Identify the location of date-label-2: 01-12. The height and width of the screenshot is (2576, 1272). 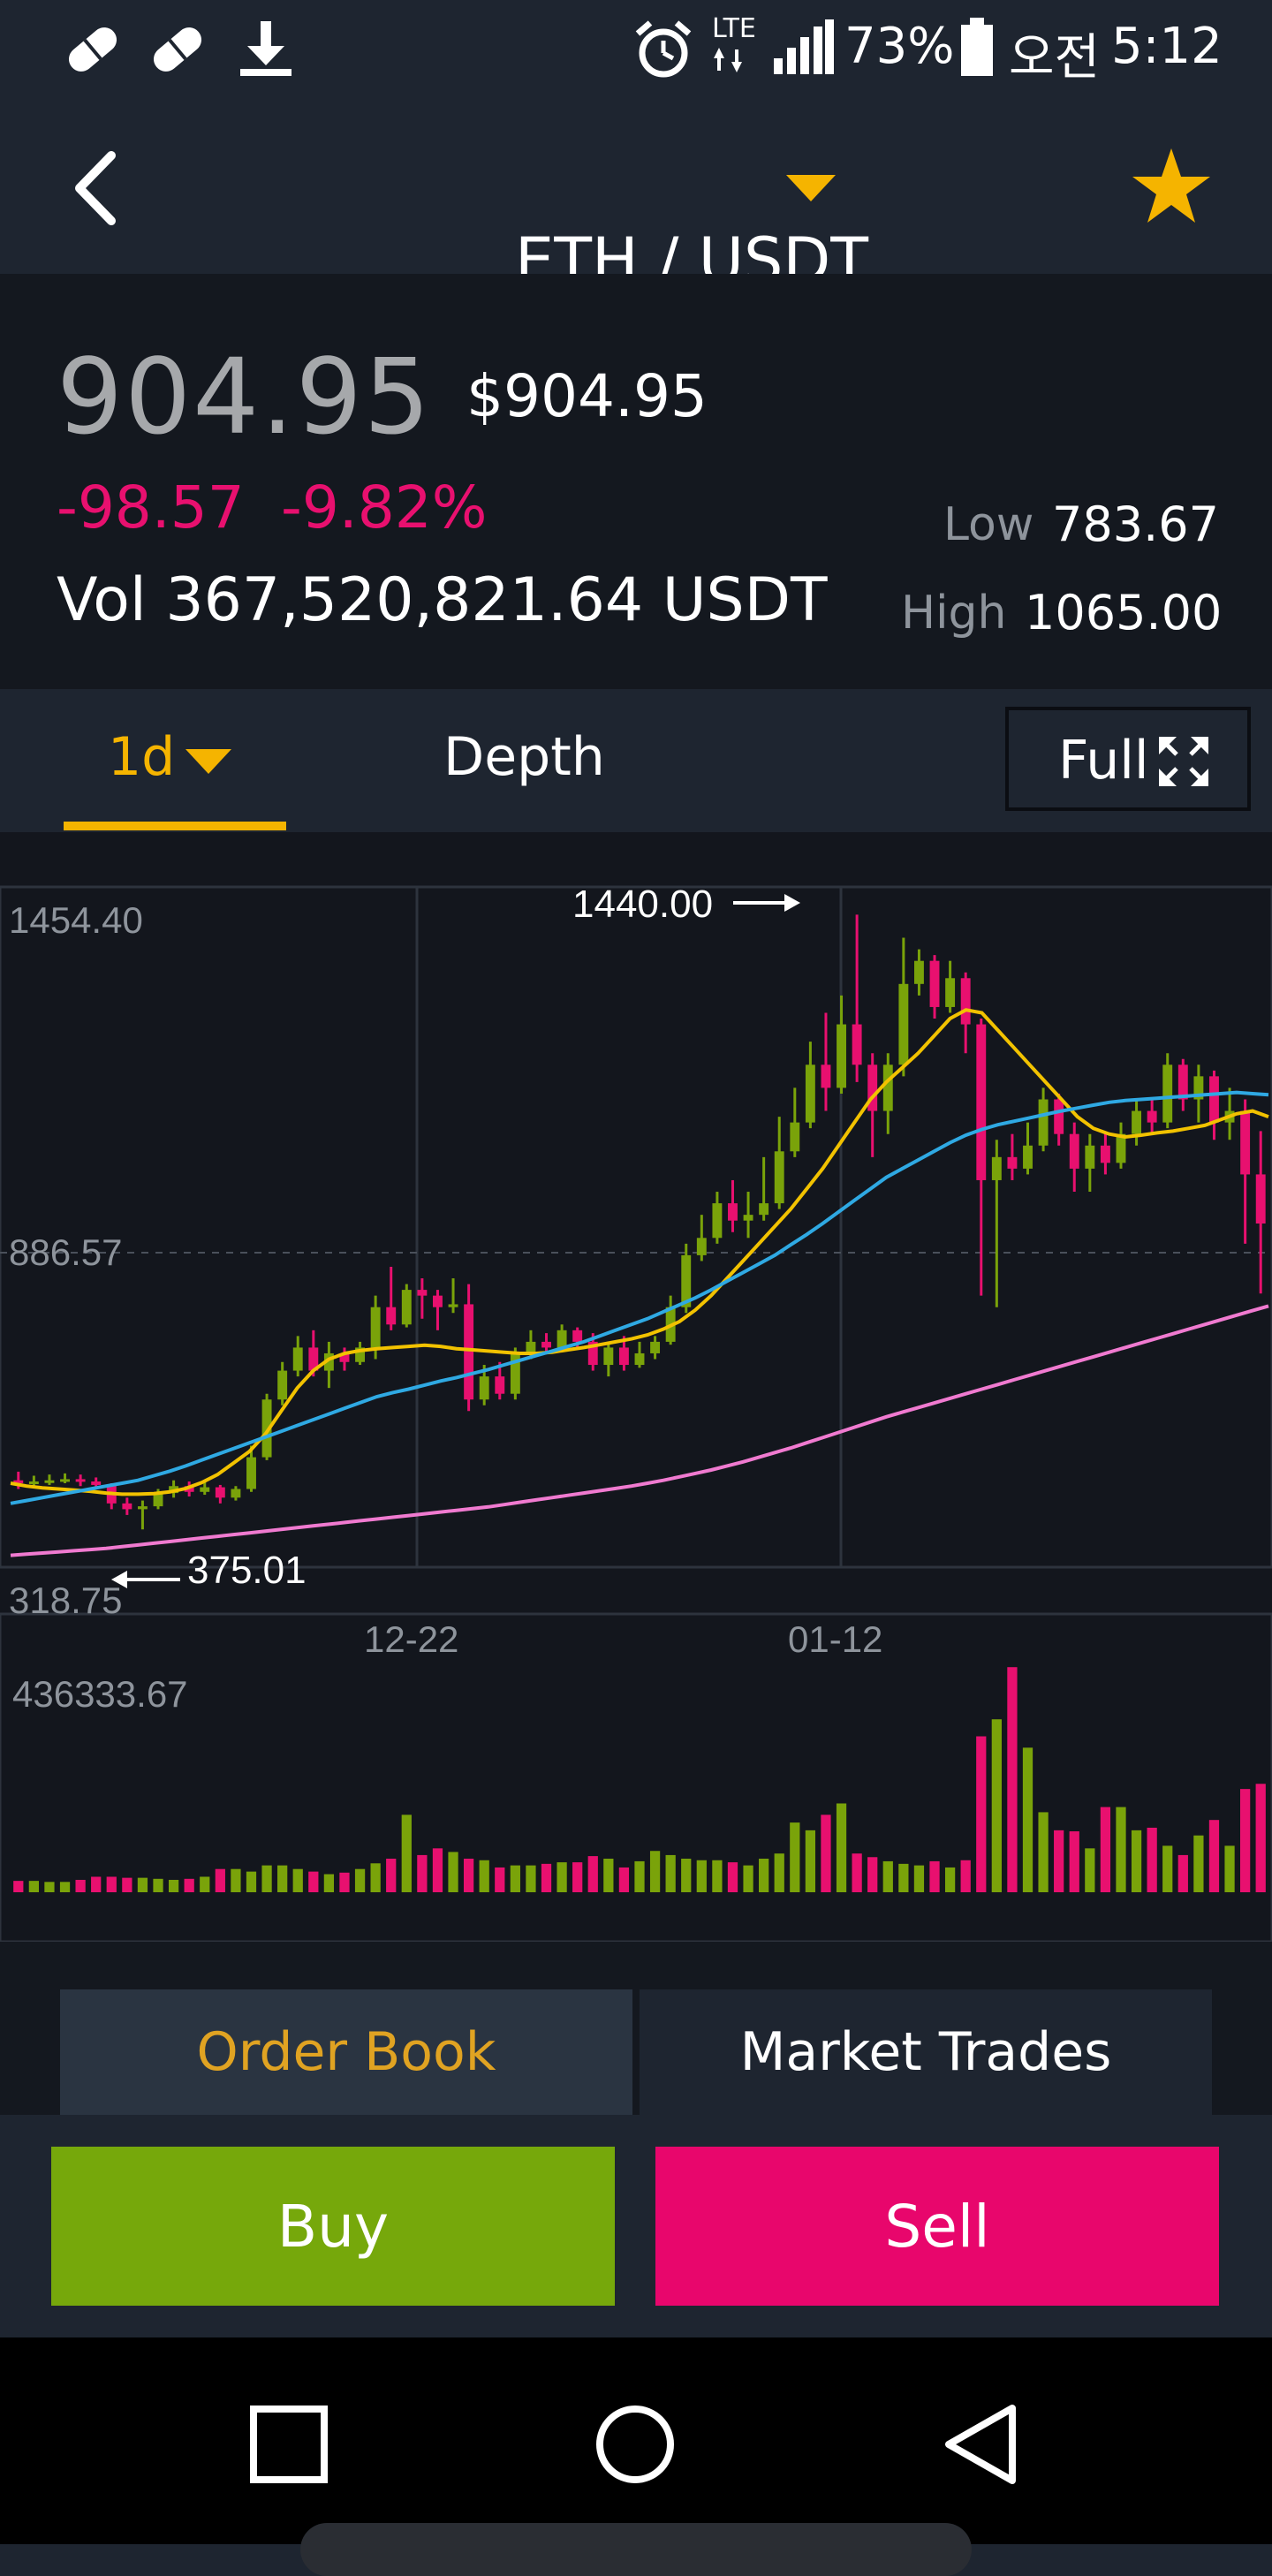
(835, 1639).